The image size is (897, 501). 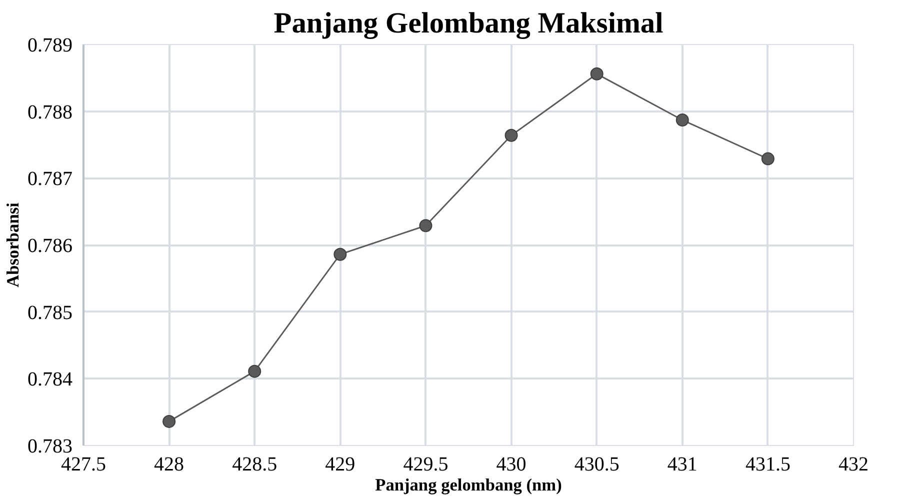 I want to click on y-tick-label: 0.789, so click(x=50, y=45).